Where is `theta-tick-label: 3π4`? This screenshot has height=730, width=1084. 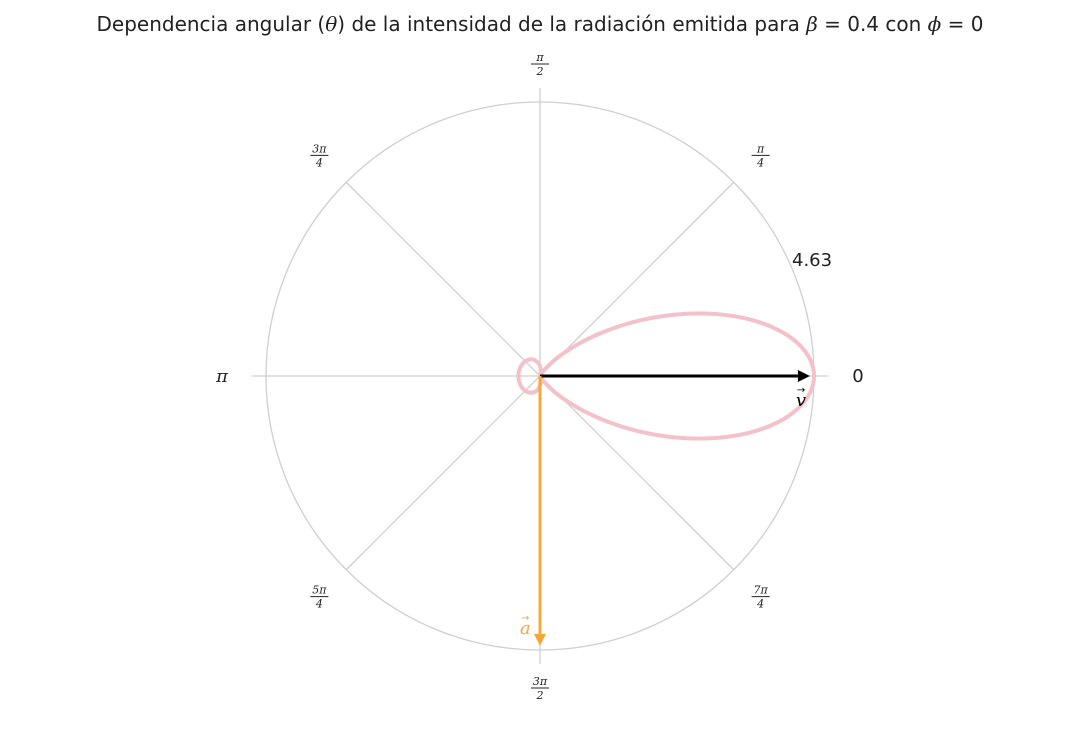
theta-tick-label: 3π4 is located at coordinates (319, 155).